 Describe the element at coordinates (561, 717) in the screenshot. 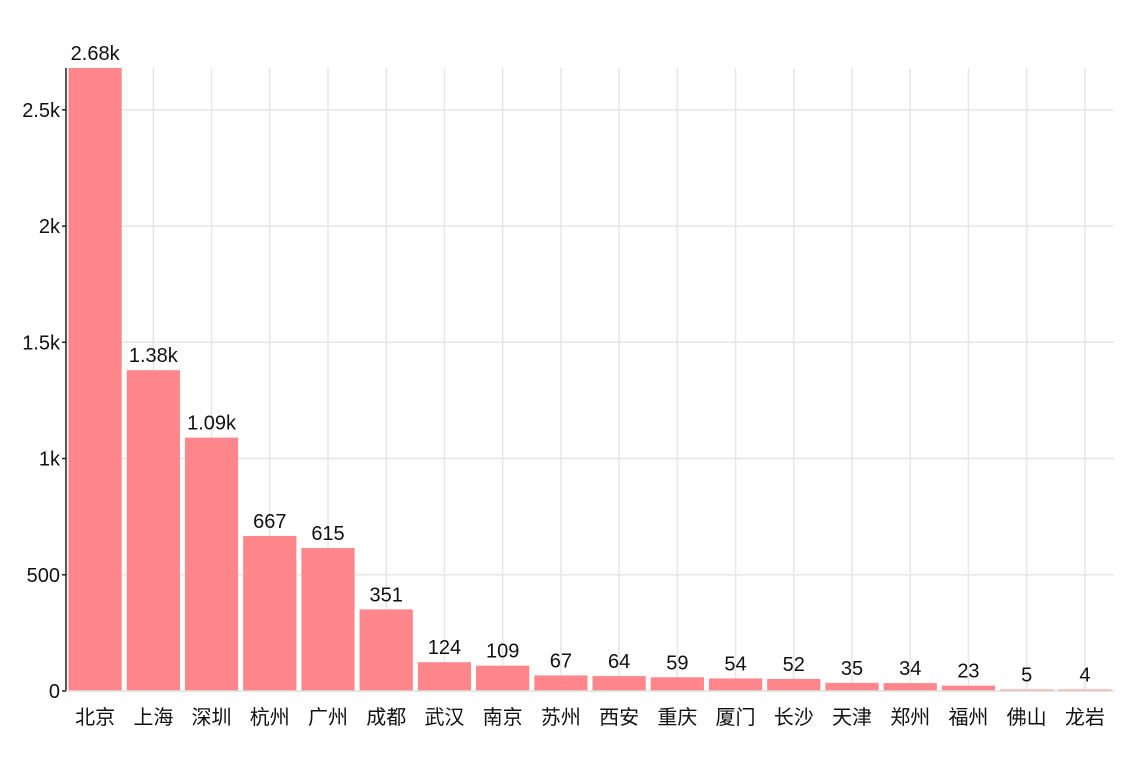

I see `x-category-label: 苏州` at that location.